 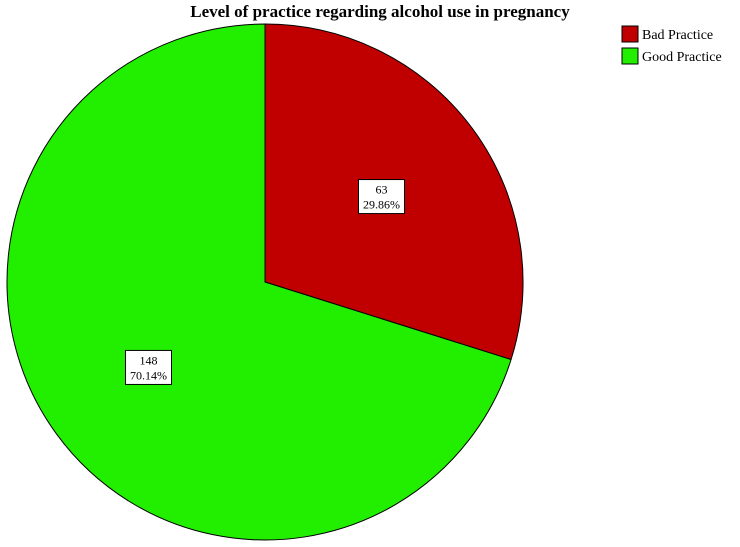 What do you see at coordinates (682, 57) in the screenshot?
I see `legend-label: Good Practice` at bounding box center [682, 57].